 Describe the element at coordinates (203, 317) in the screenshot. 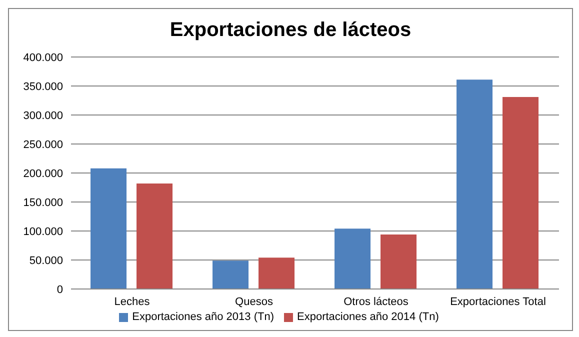

I see `legend-label: Exportaciones año 2013 (Tn)` at that location.